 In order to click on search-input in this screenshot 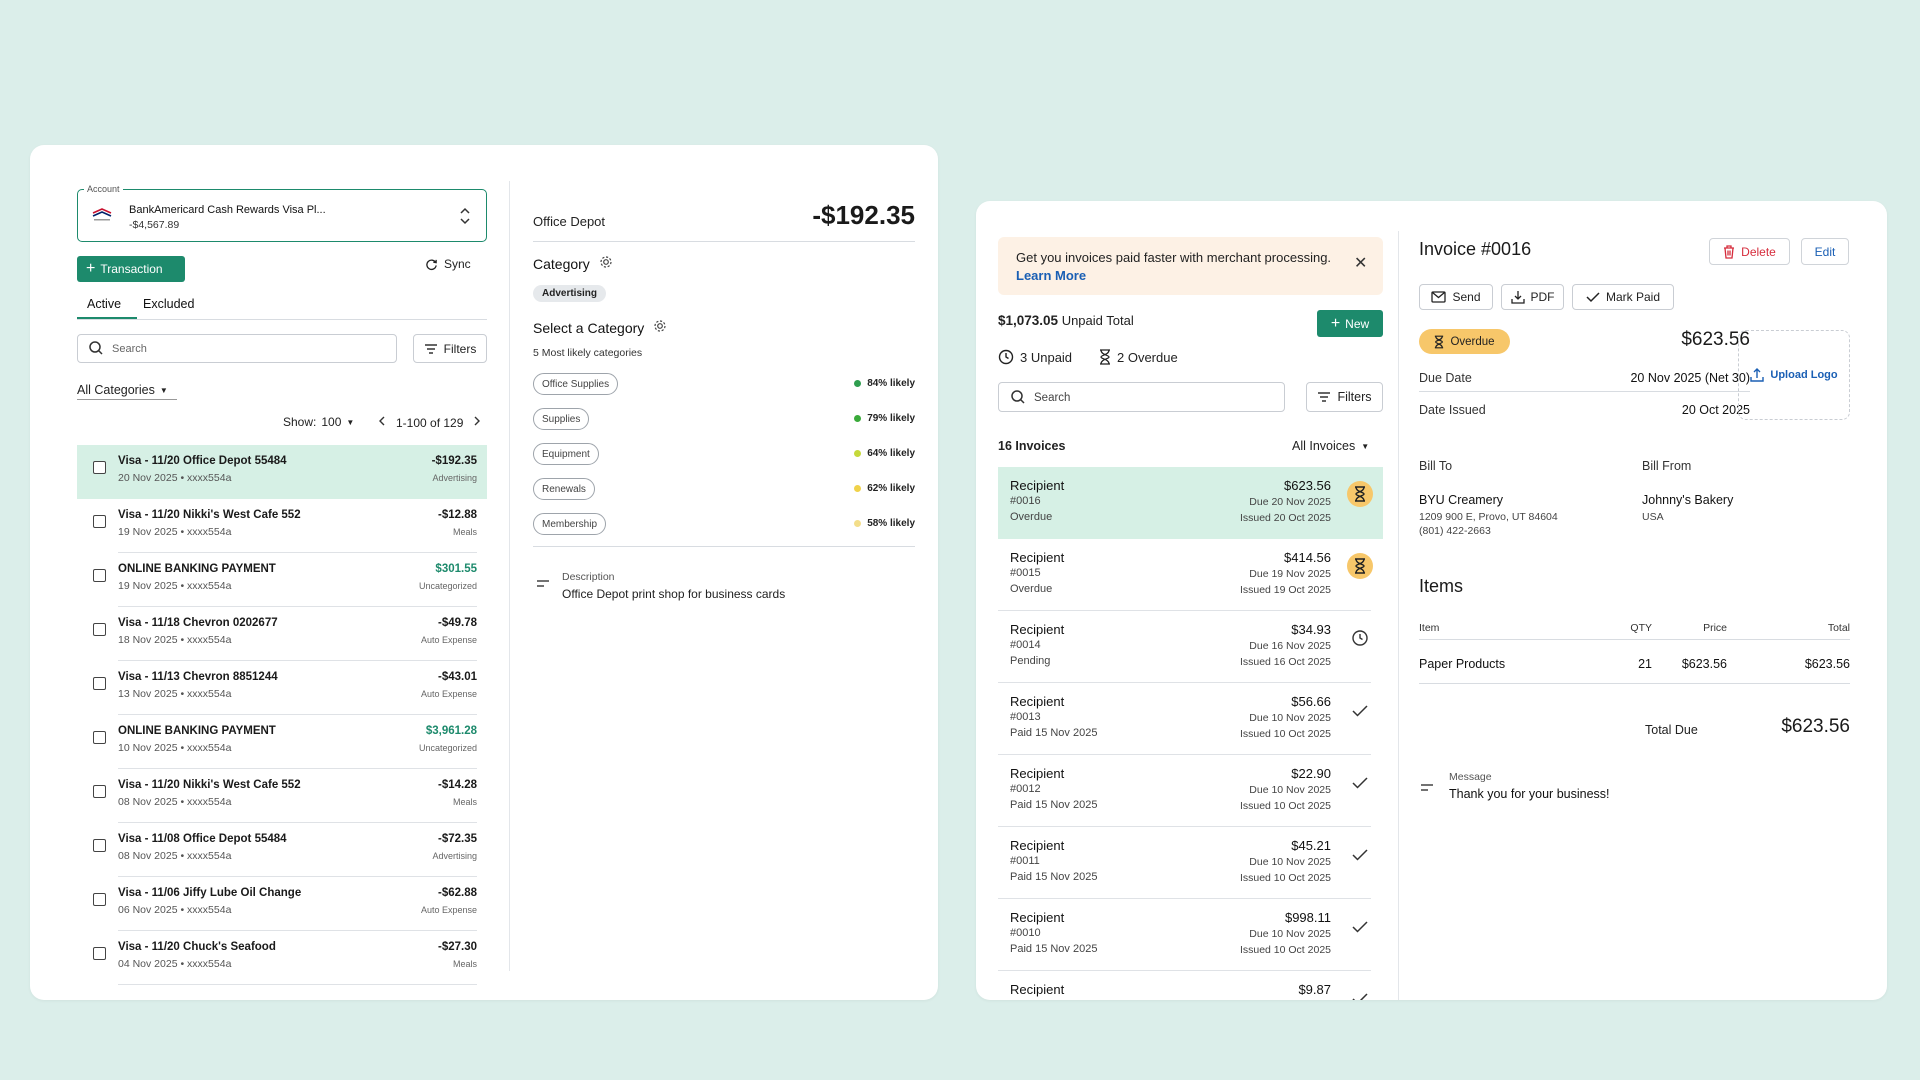, I will do `click(237, 348)`.